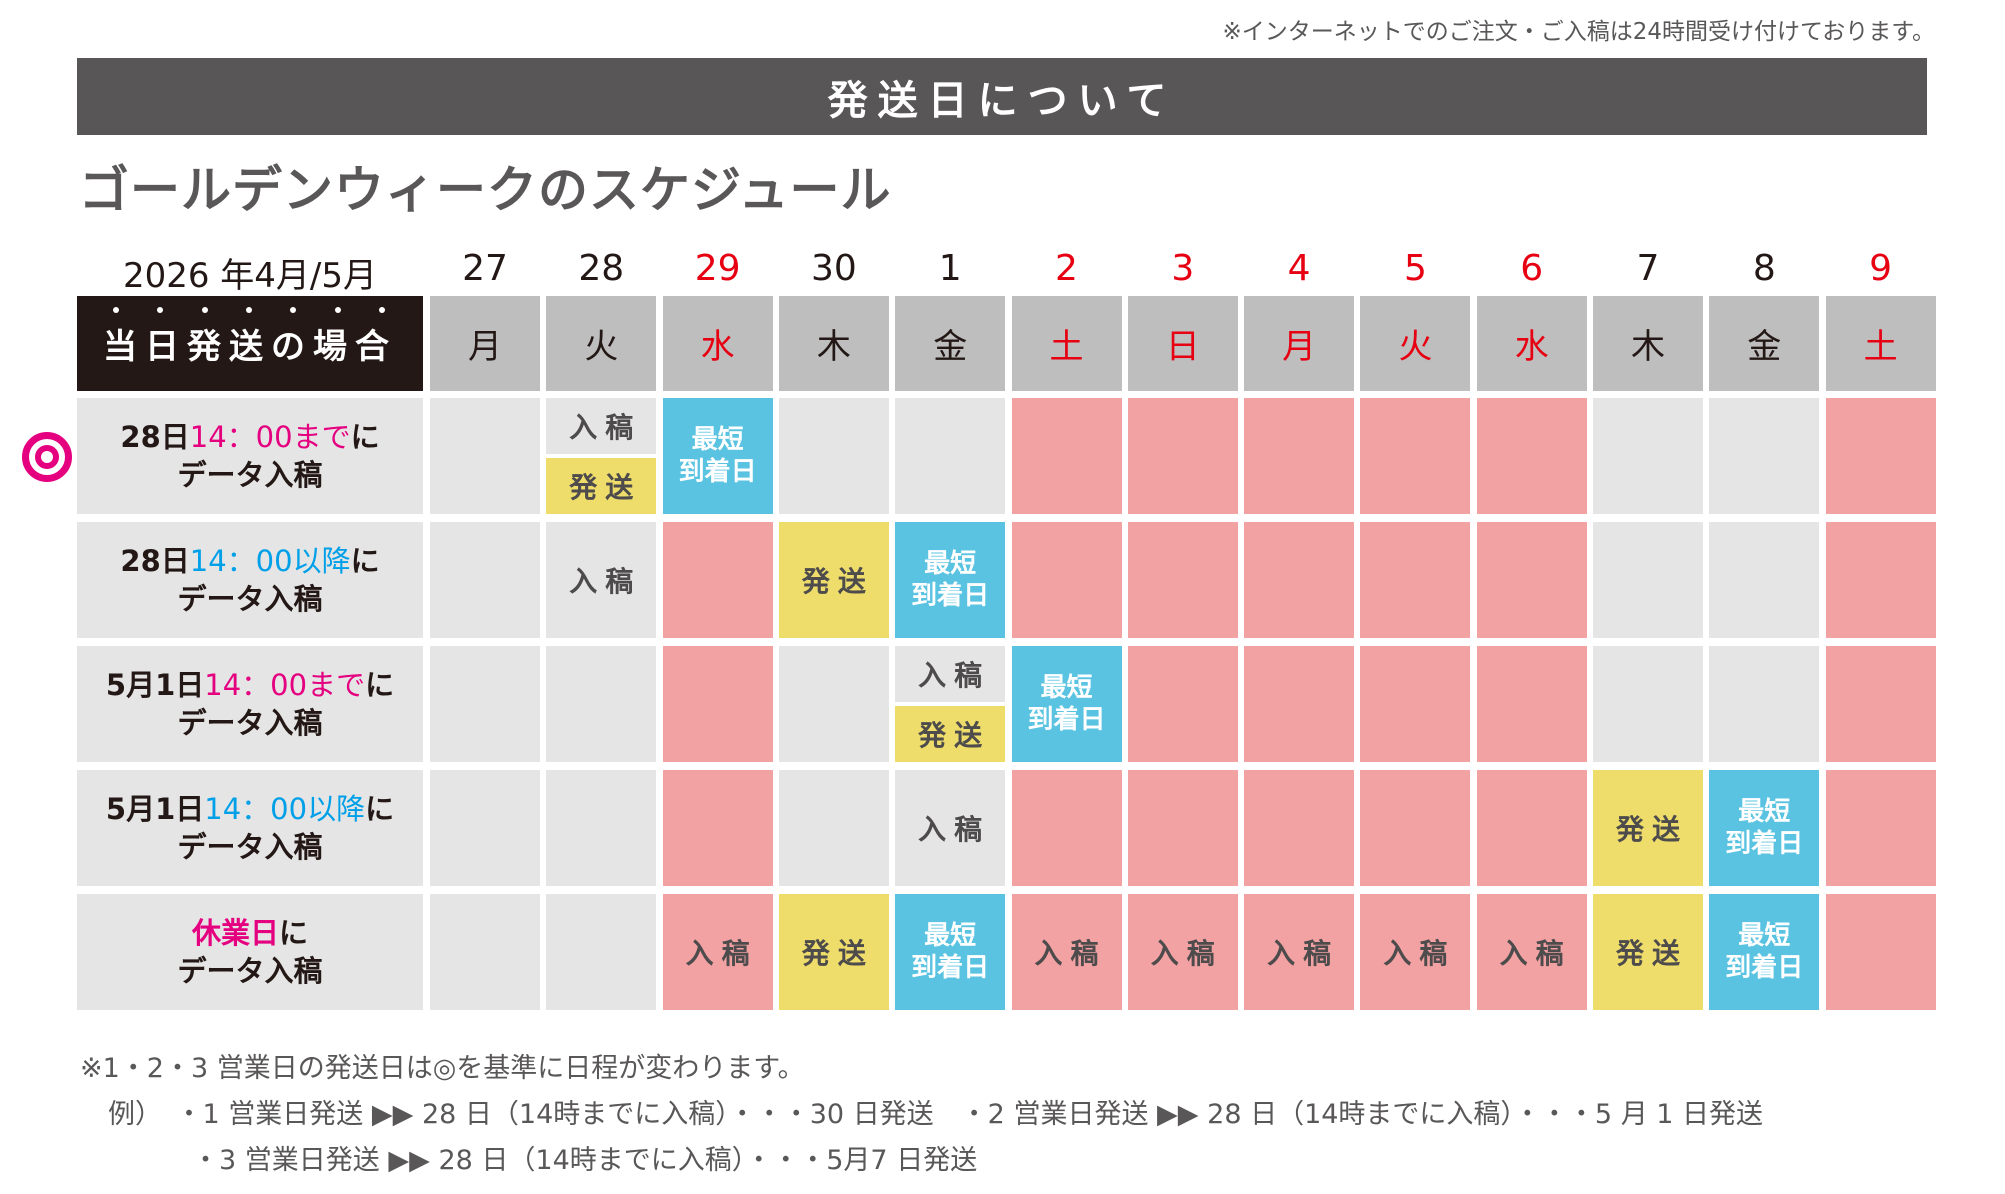 The height and width of the screenshot is (1194, 2005). What do you see at coordinates (285, 685) in the screenshot?
I see `label-highlight: 14：00まで` at bounding box center [285, 685].